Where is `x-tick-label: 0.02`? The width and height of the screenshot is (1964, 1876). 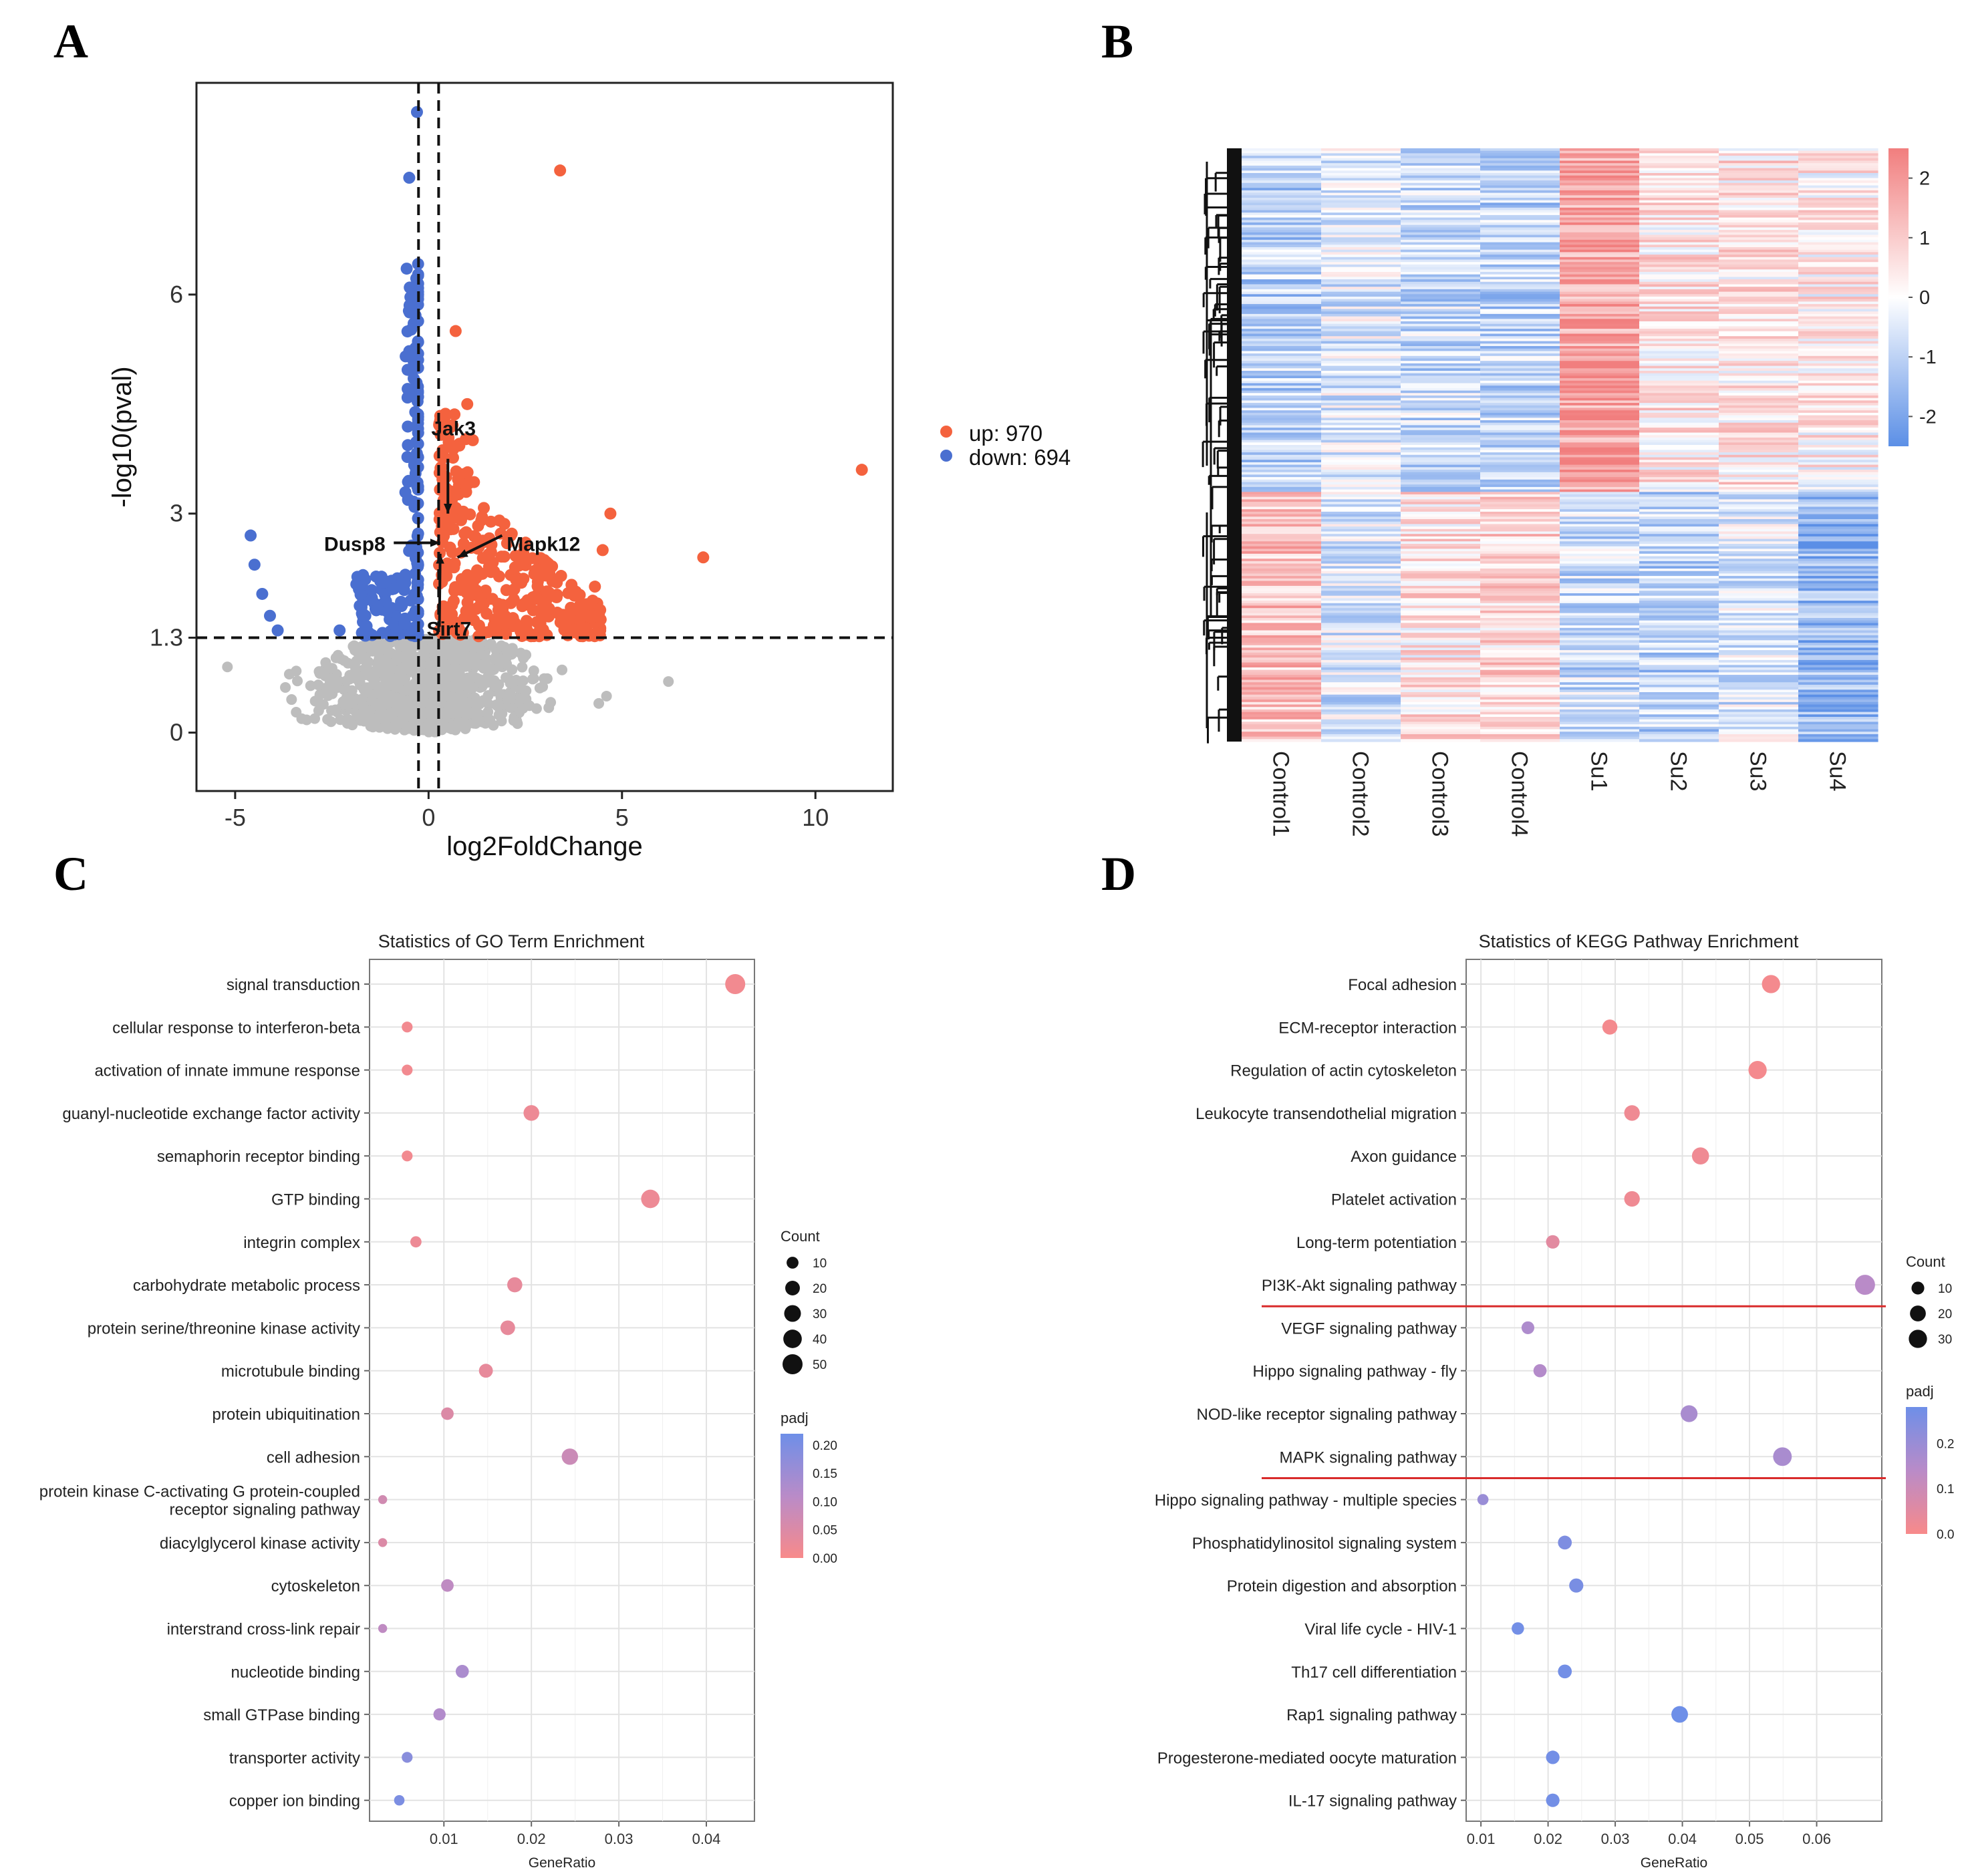
x-tick-label: 0.02 is located at coordinates (531, 1839).